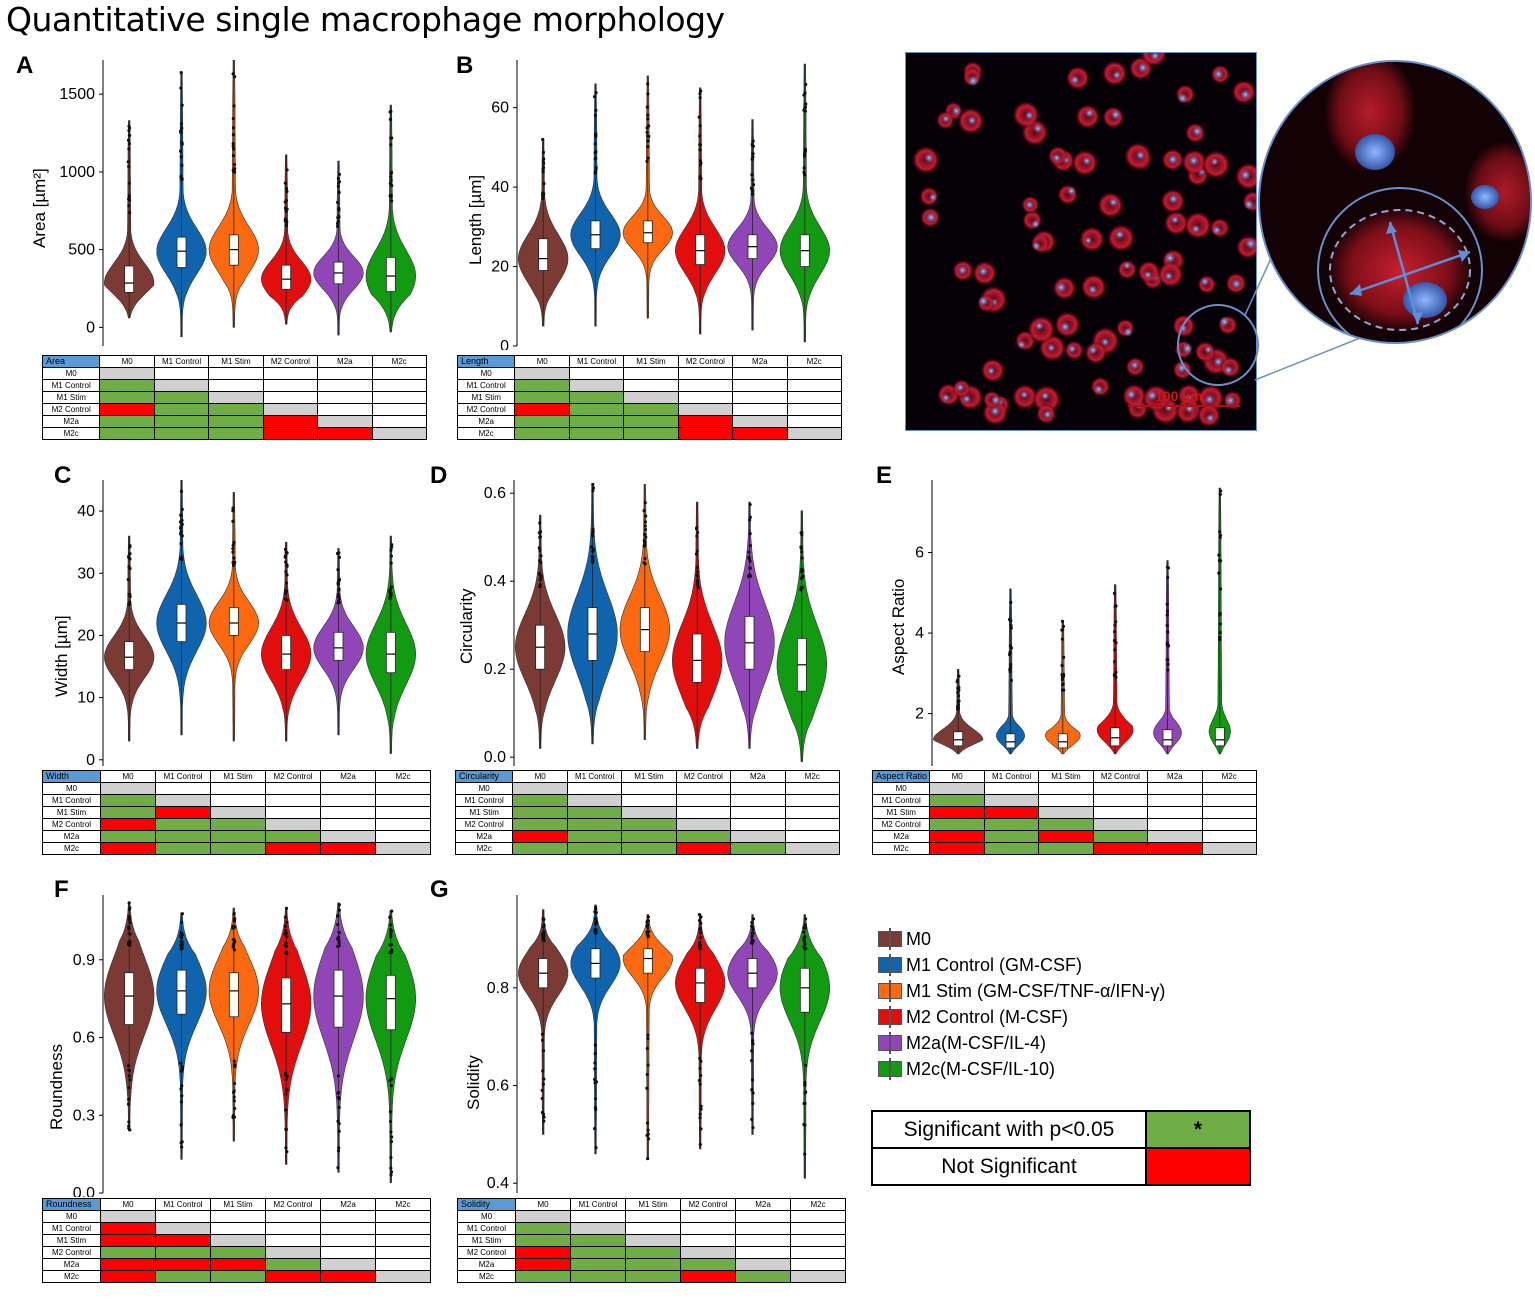 The width and height of the screenshot is (1535, 1299). What do you see at coordinates (1073, 623) in the screenshot?
I see `violin-plot-e: 2 4 6` at bounding box center [1073, 623].